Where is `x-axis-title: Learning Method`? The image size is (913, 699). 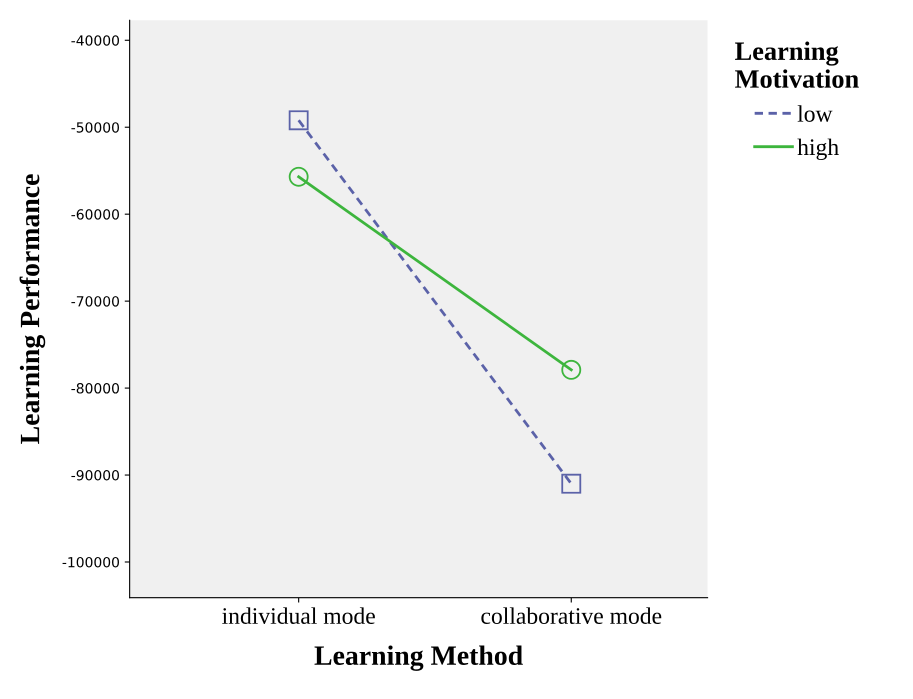
x-axis-title: Learning Method is located at coordinates (418, 658).